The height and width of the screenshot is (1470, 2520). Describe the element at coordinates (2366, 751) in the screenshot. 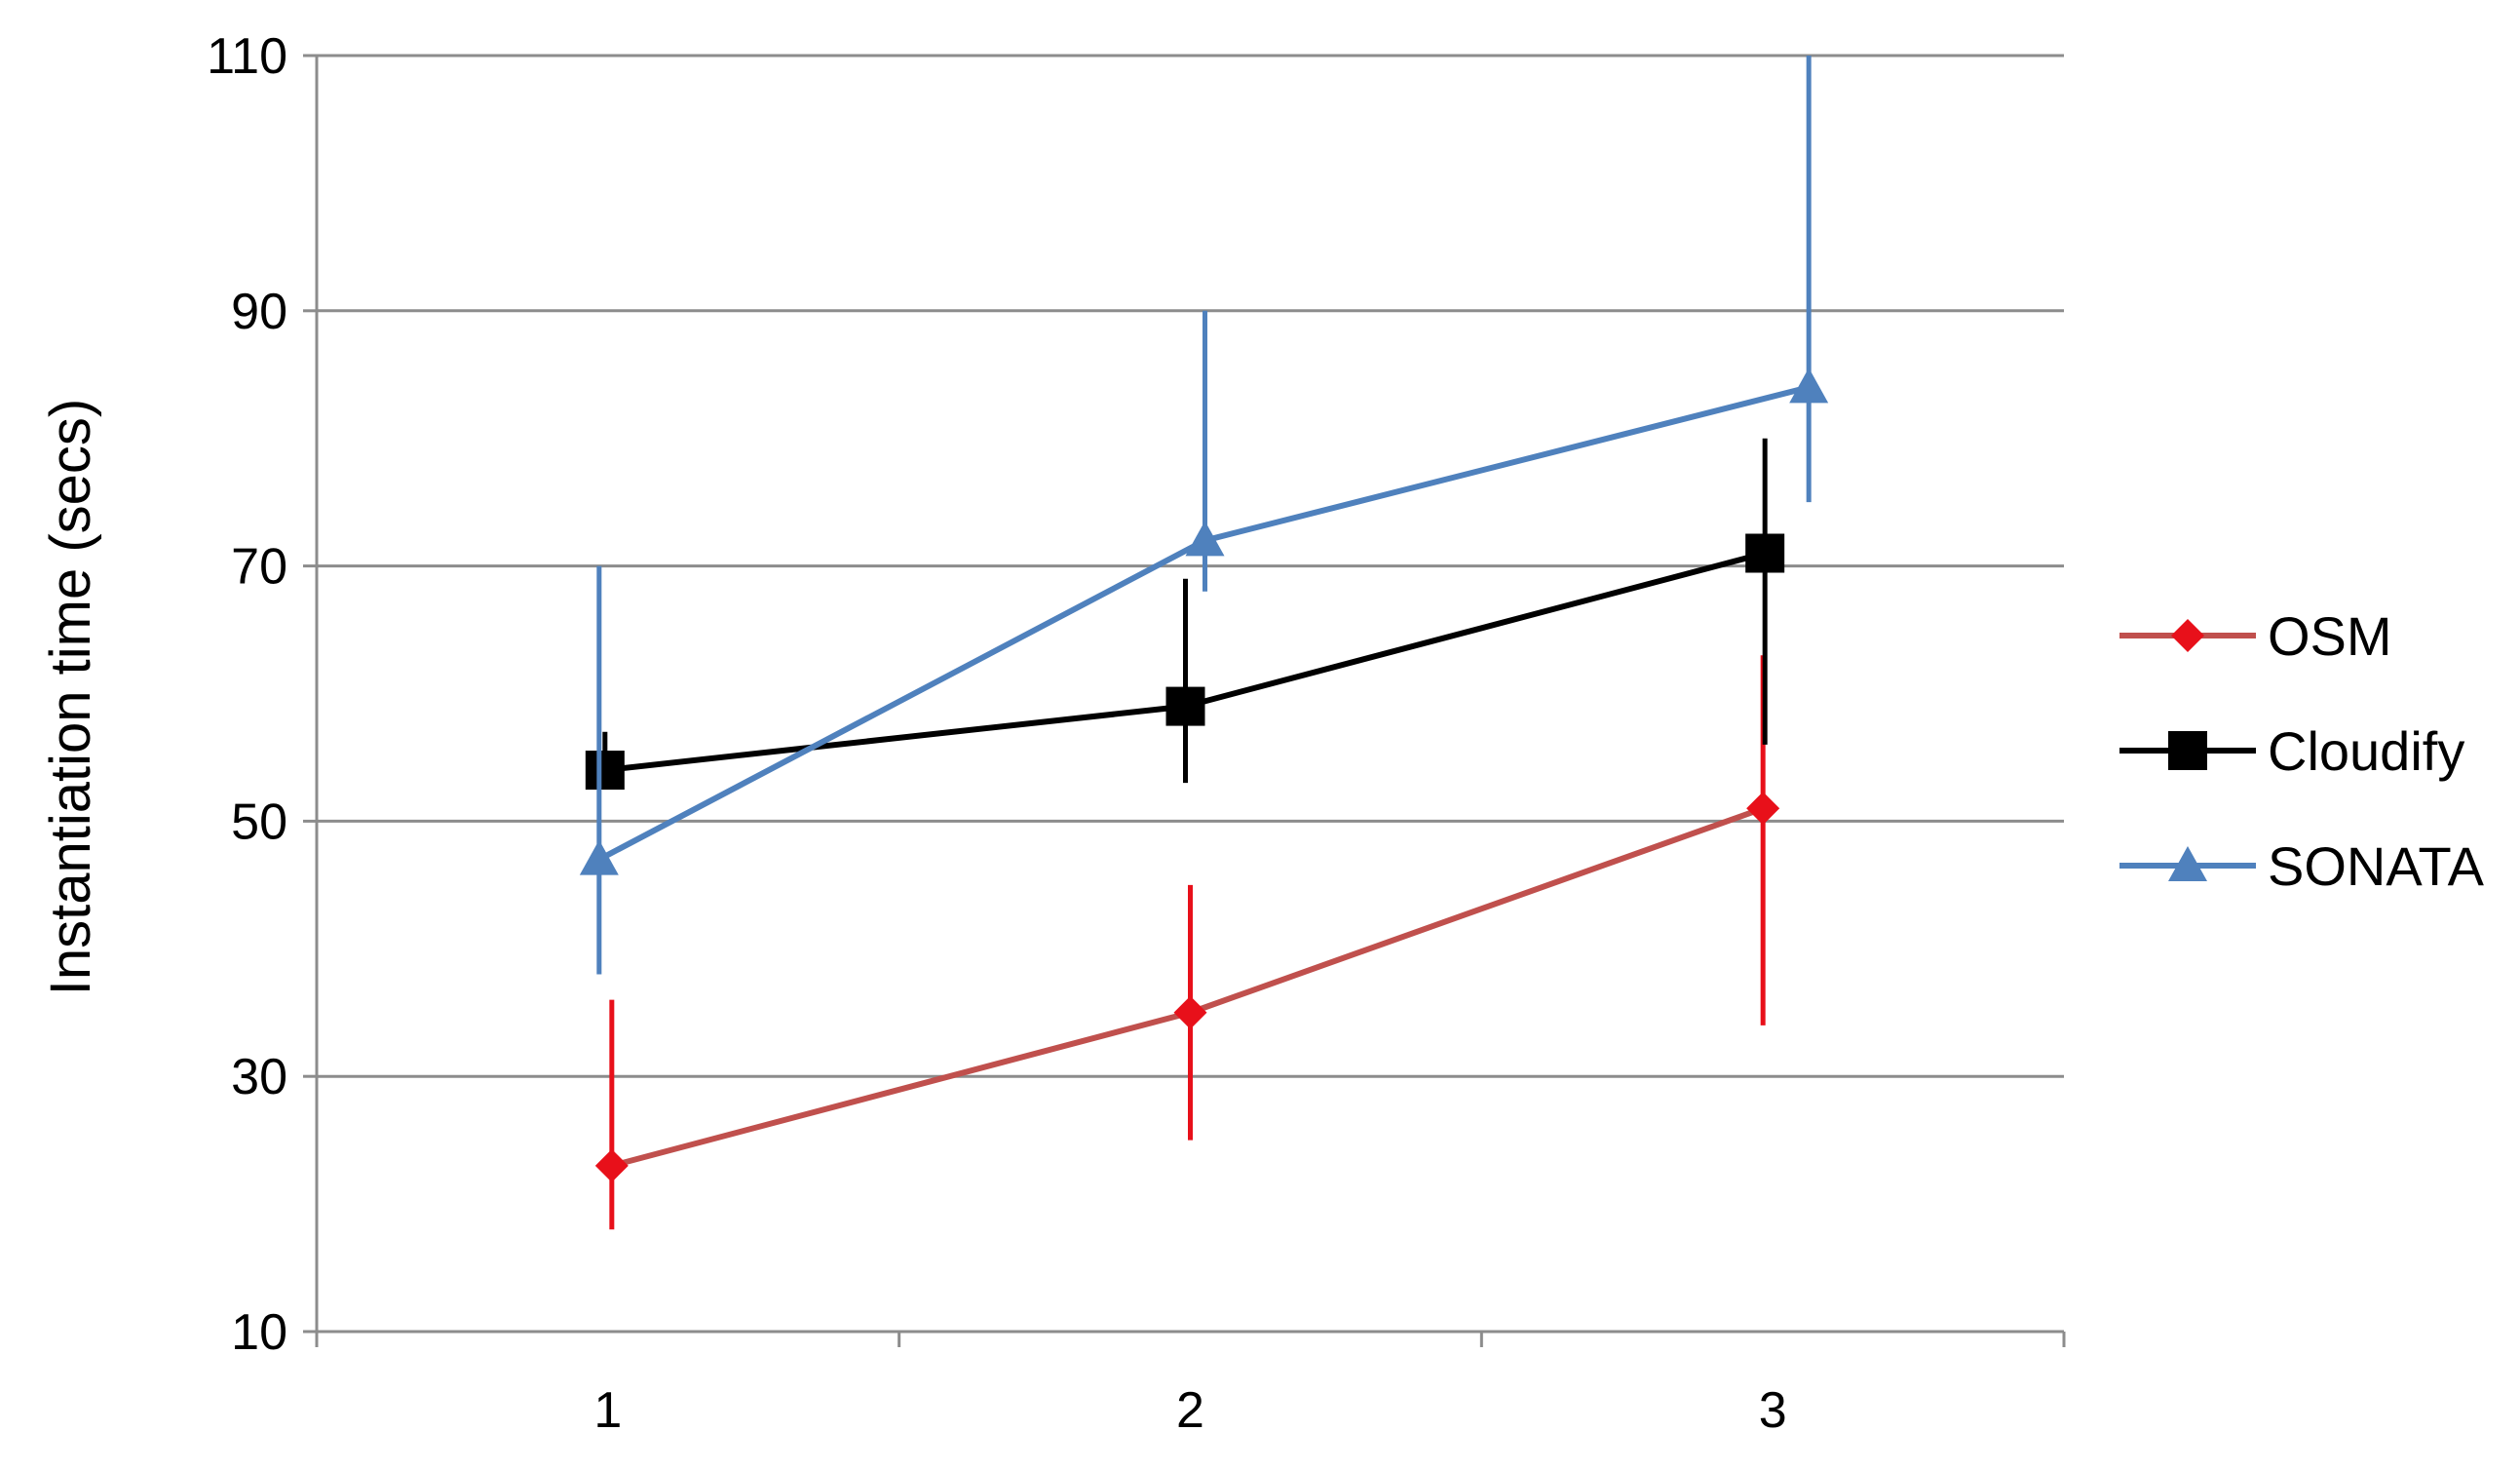

I see `legend-label: Cloudify` at that location.